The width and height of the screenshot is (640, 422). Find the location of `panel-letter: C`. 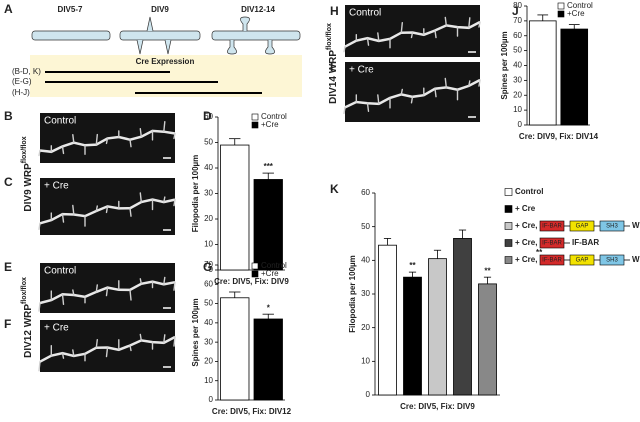

panel-letter: C is located at coordinates (8, 182).